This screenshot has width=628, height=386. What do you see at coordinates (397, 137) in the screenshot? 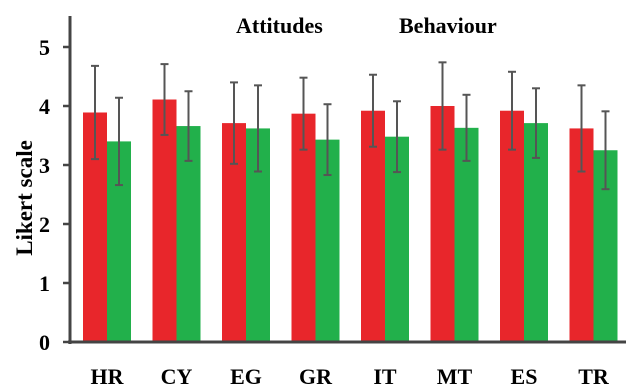
I see `error-bar-it-behaviour` at bounding box center [397, 137].